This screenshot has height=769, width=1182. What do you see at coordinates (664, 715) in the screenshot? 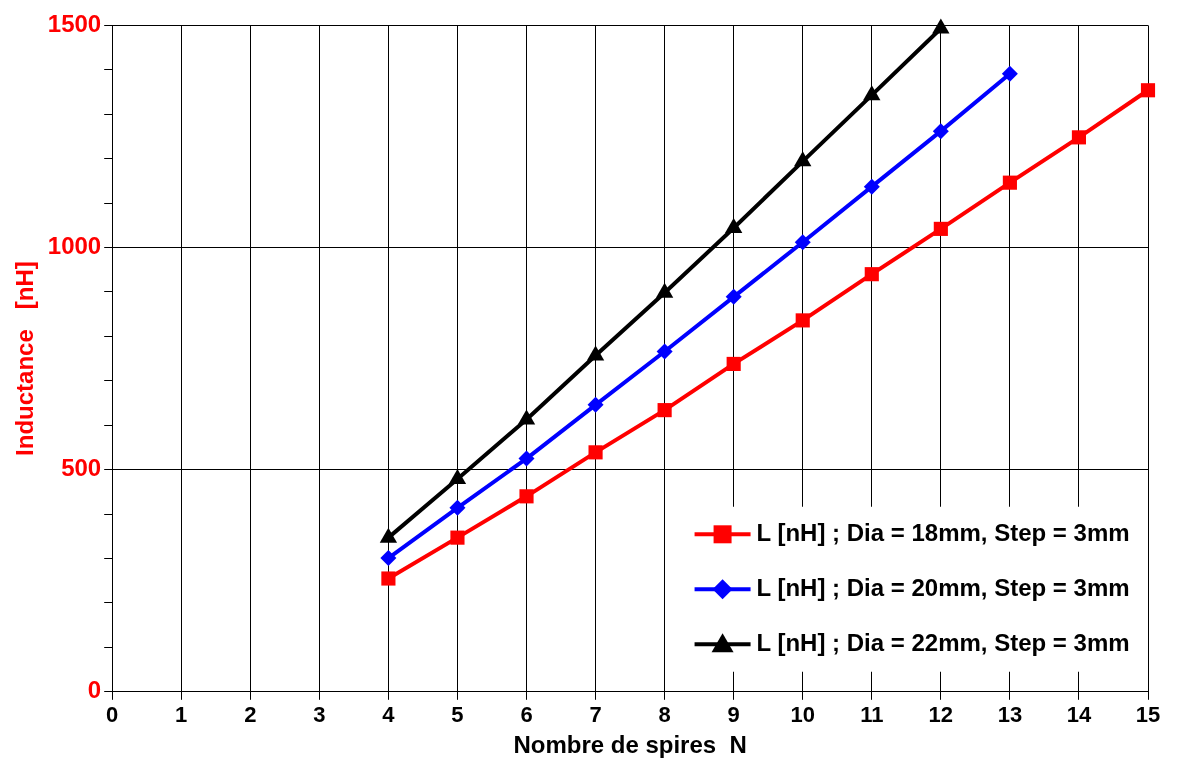
I see `x-tick-label: 8` at bounding box center [664, 715].